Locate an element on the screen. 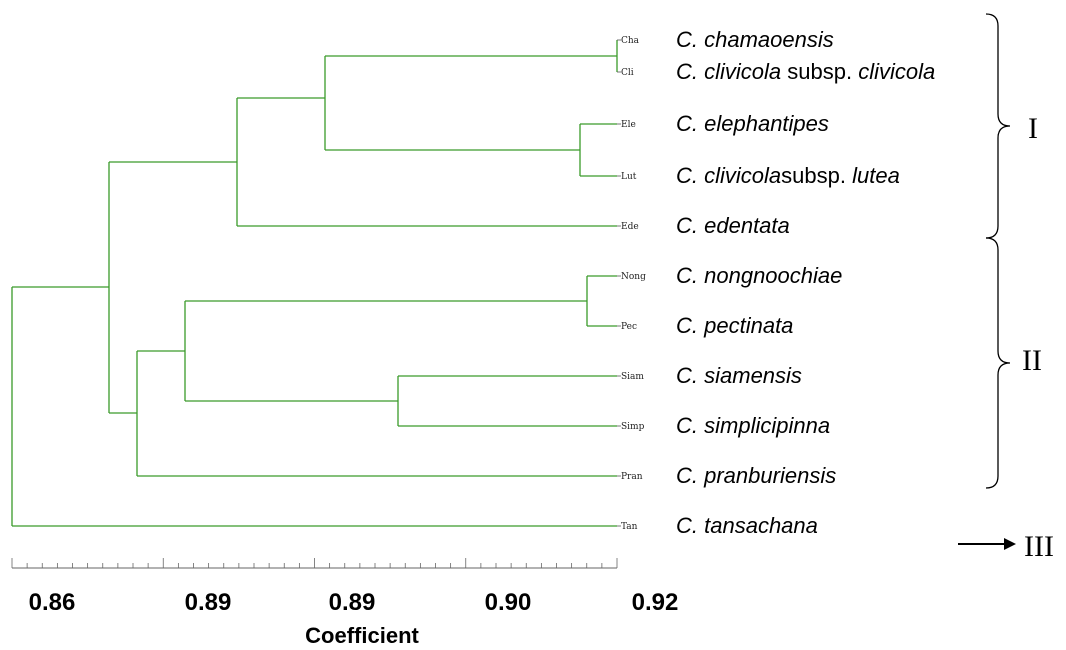 The width and height of the screenshot is (1066, 650). tip-code-cha: Cha is located at coordinates (630, 41).